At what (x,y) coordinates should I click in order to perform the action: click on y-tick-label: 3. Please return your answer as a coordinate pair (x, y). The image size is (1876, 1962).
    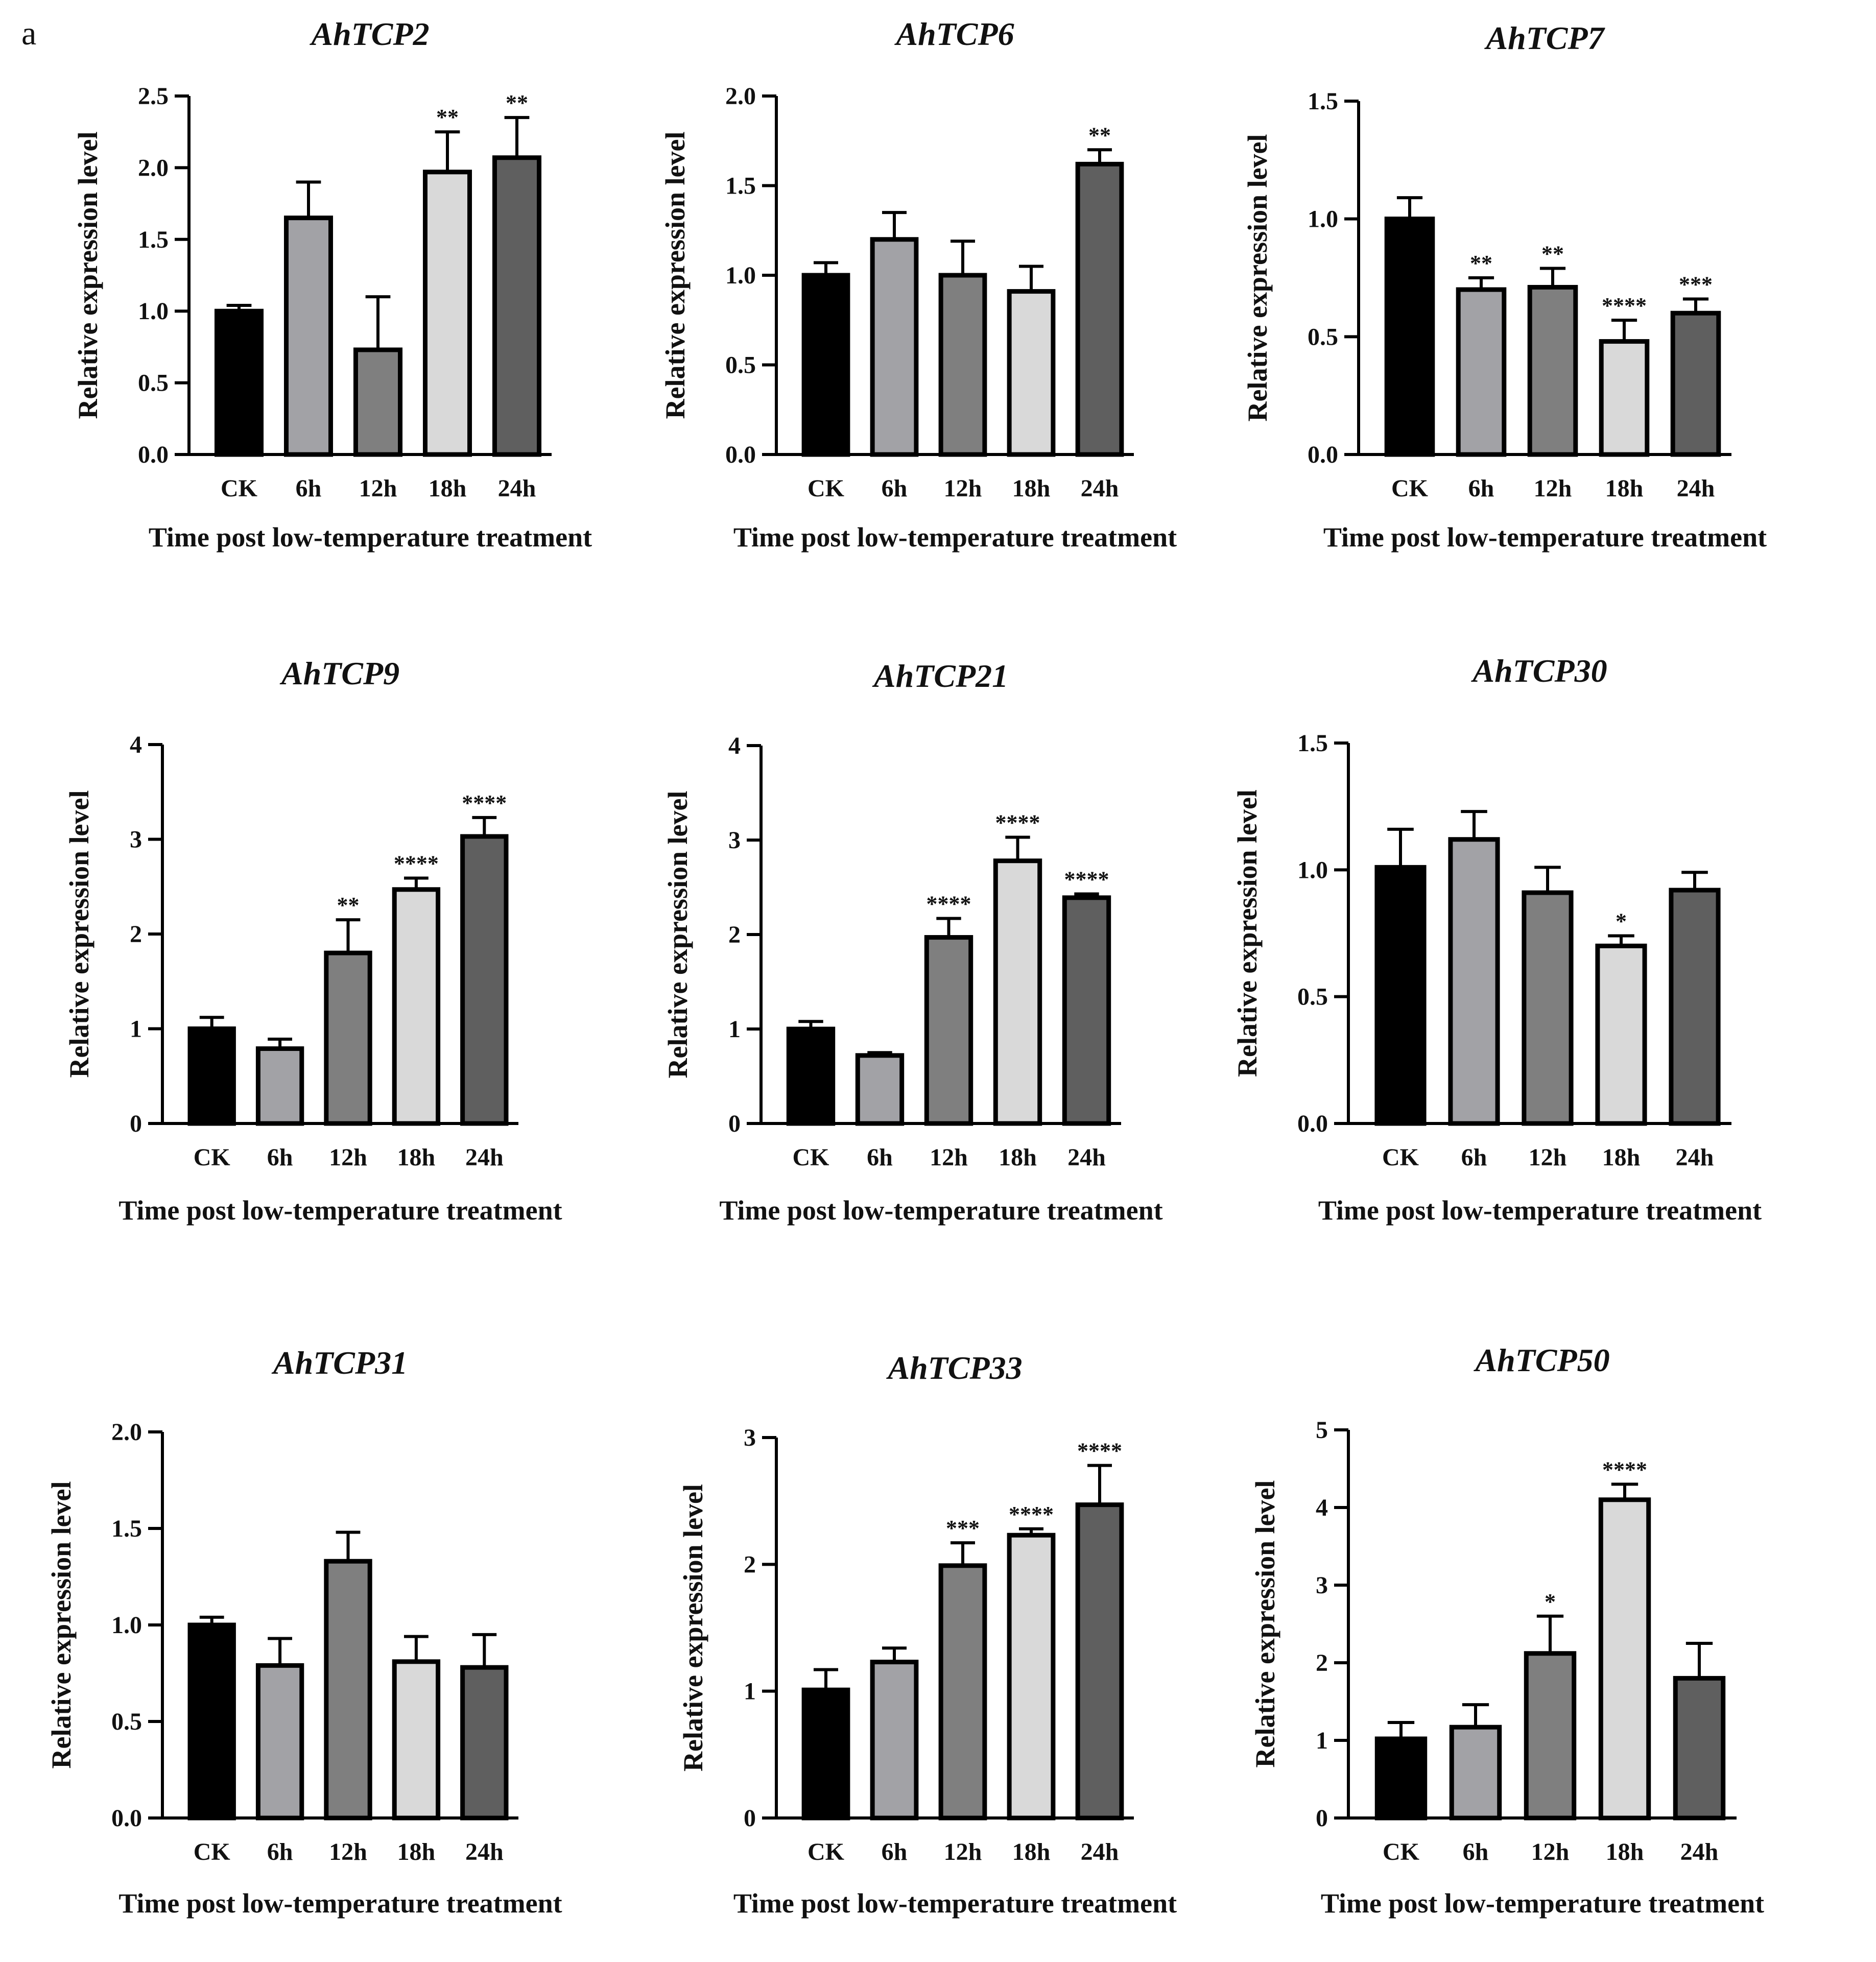
    Looking at the image, I should click on (1322, 1585).